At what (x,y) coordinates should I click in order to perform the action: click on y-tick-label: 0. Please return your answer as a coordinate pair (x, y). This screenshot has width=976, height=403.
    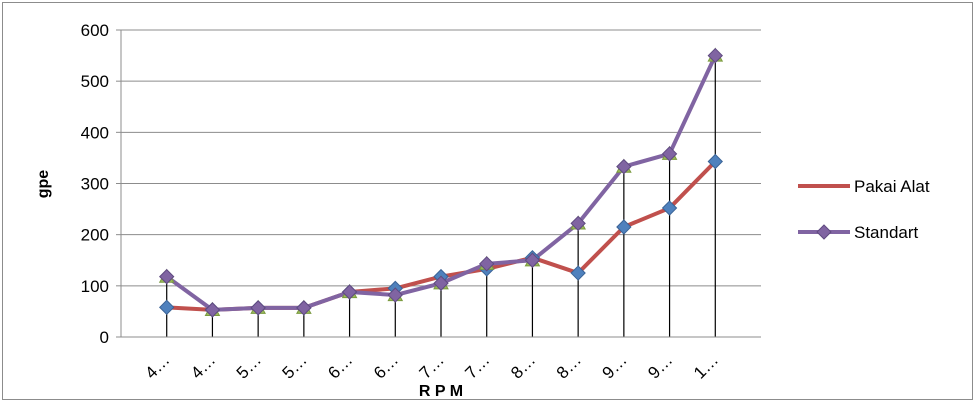
    Looking at the image, I should click on (104, 337).